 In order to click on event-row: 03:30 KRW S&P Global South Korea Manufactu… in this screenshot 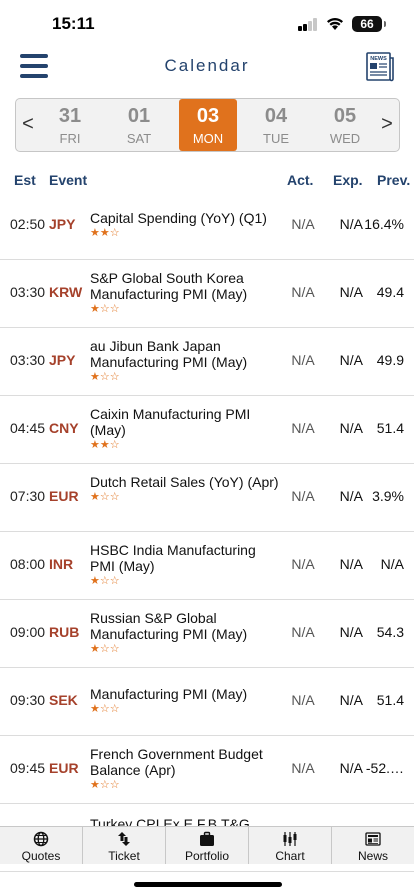, I will do `click(207, 294)`.